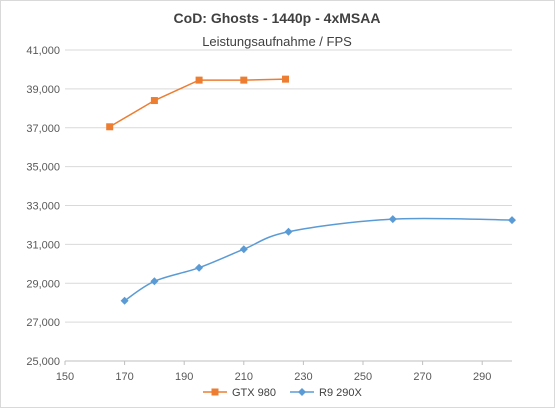  Describe the element at coordinates (363, 377) in the screenshot. I see `x-tick-label: 250` at that location.